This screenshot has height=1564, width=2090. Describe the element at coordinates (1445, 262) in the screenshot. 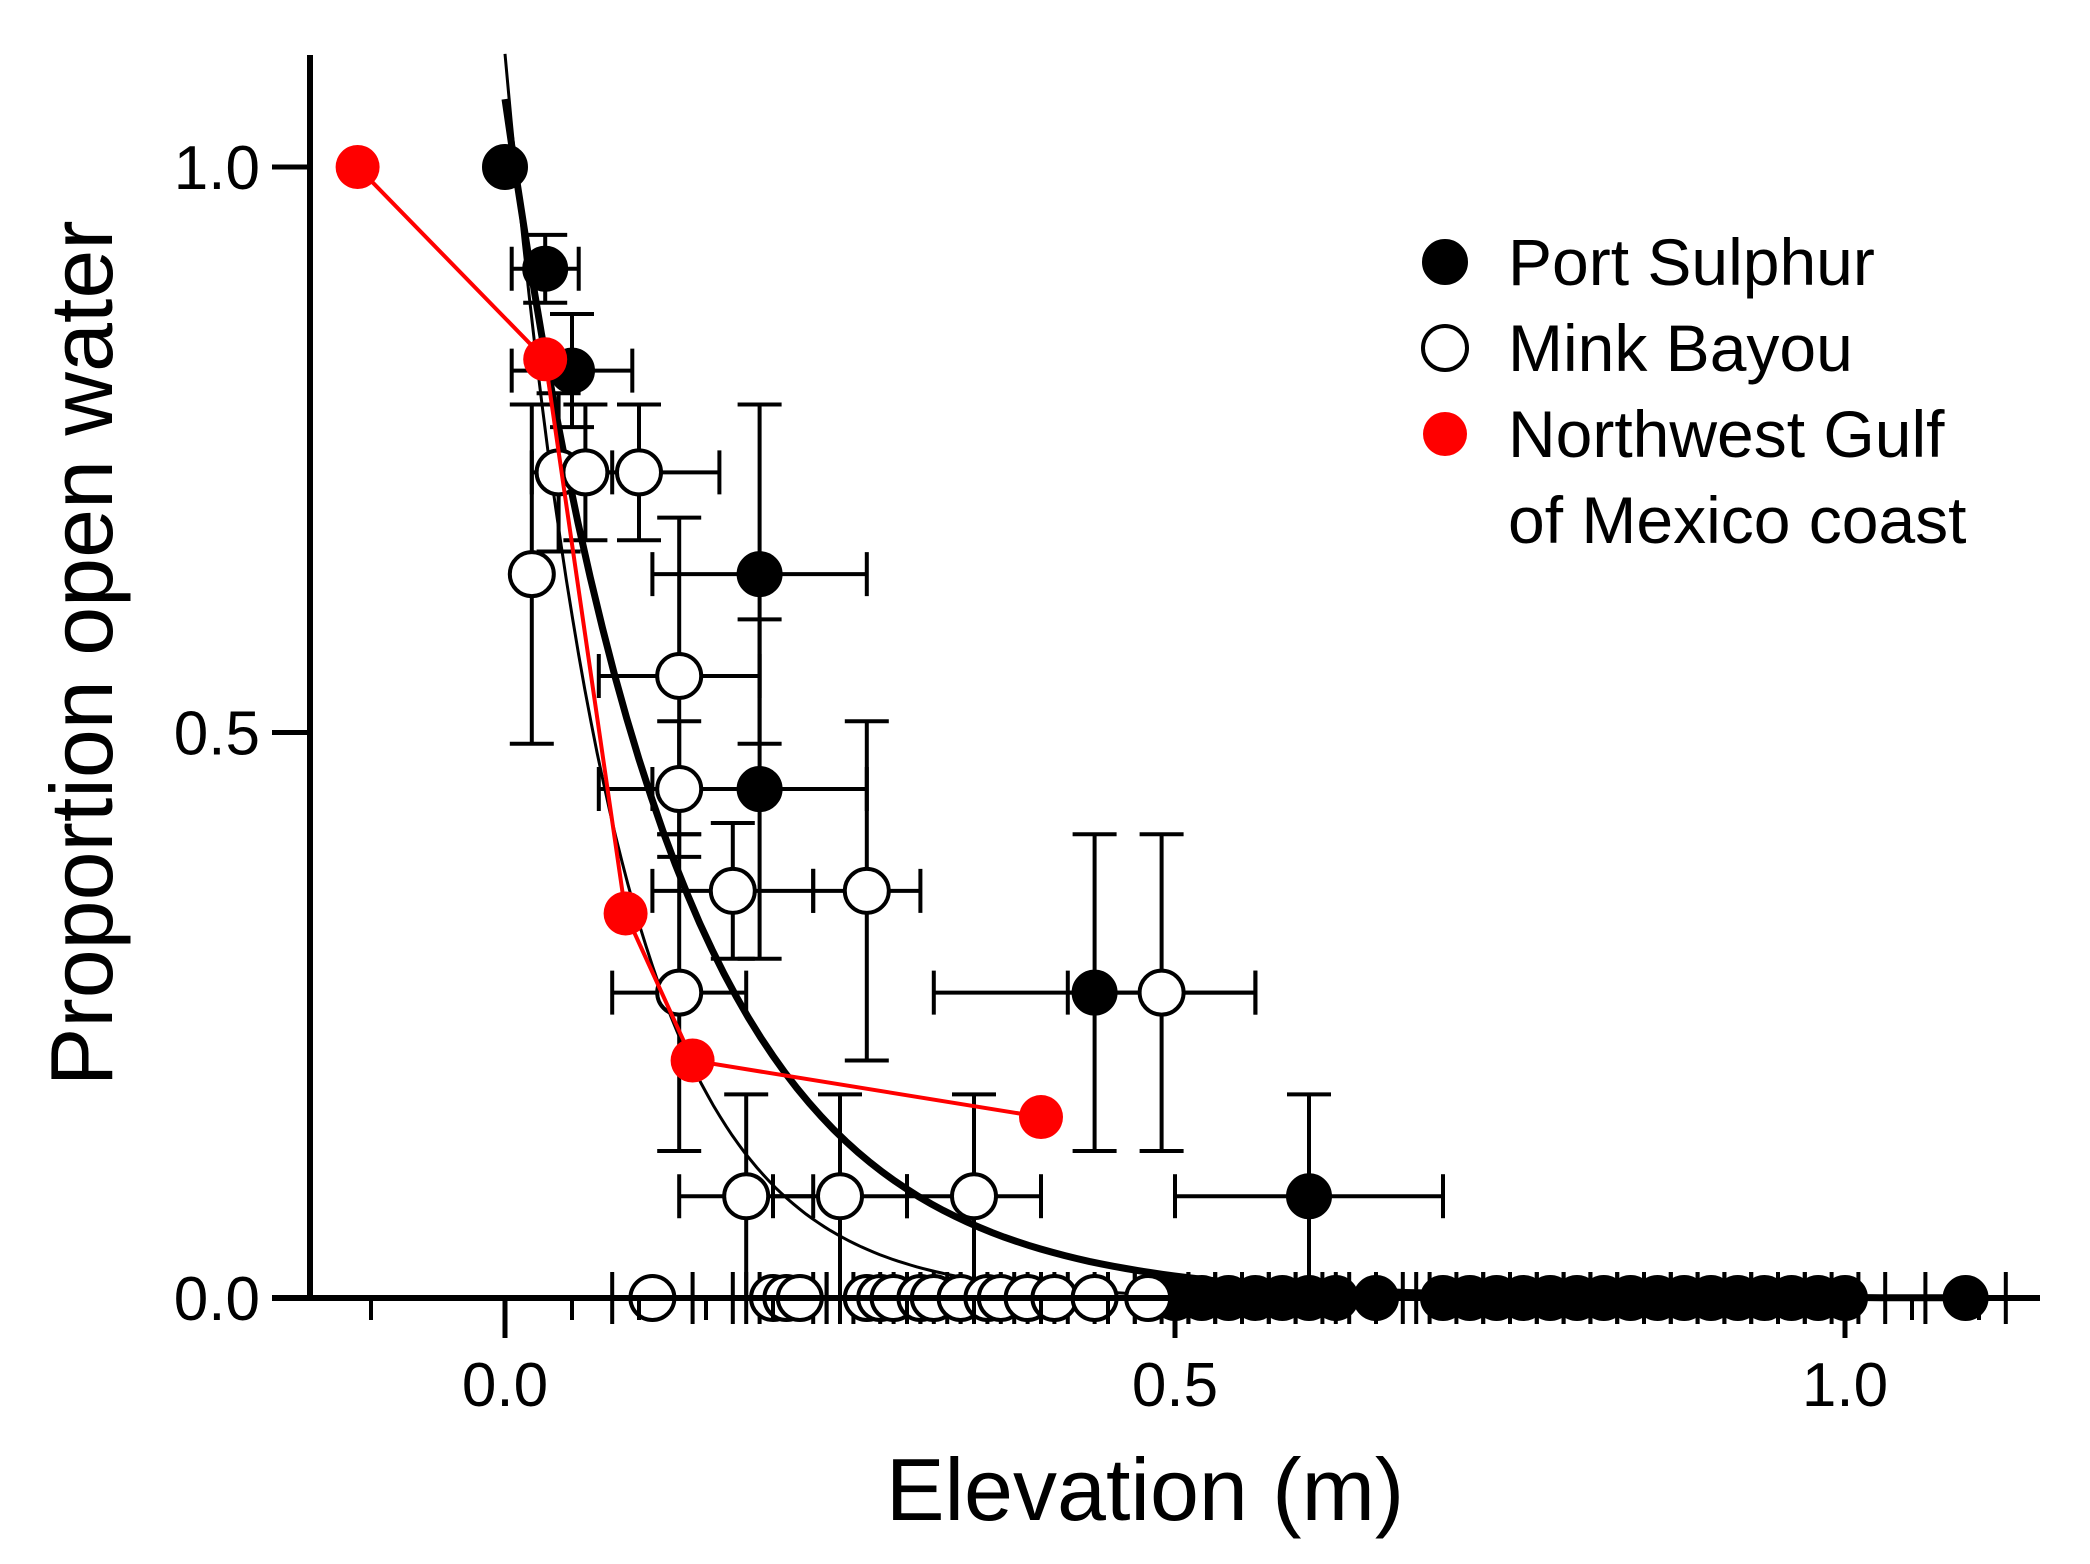

I see `legend-marker-port-sulphur` at that location.